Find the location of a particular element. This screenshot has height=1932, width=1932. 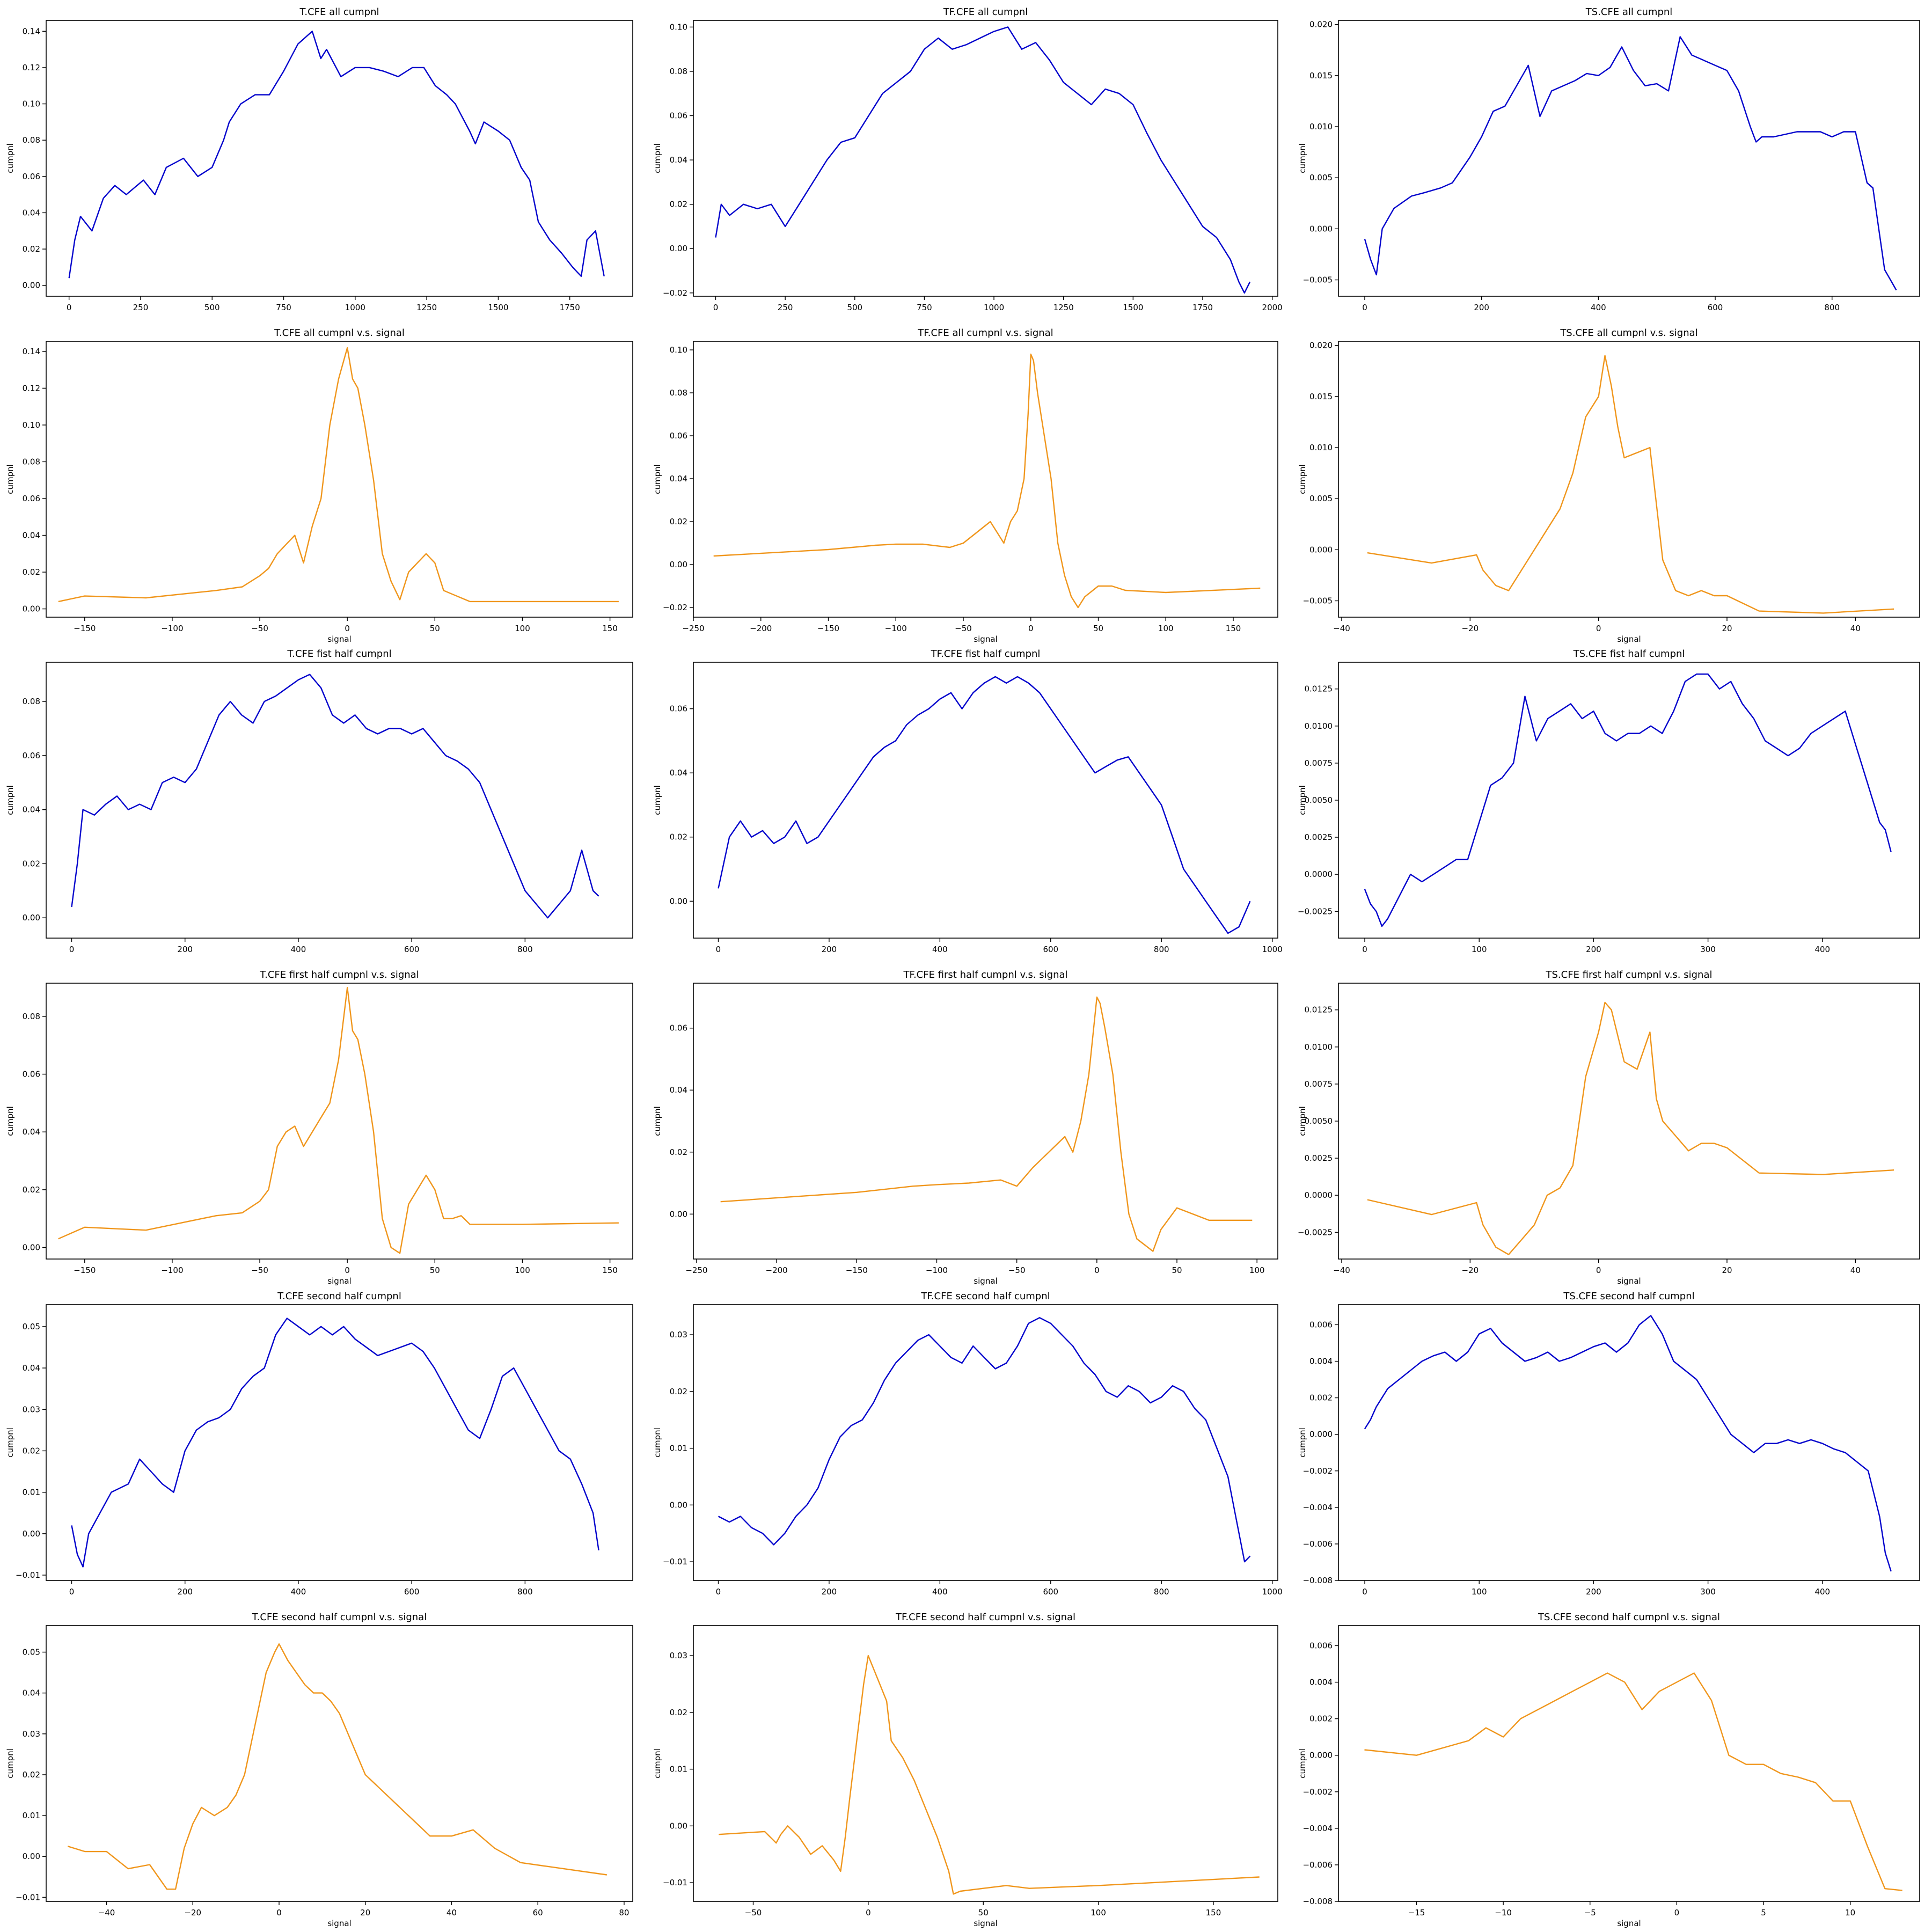

y-tick-label: 0.000 is located at coordinates (1321, 1755).